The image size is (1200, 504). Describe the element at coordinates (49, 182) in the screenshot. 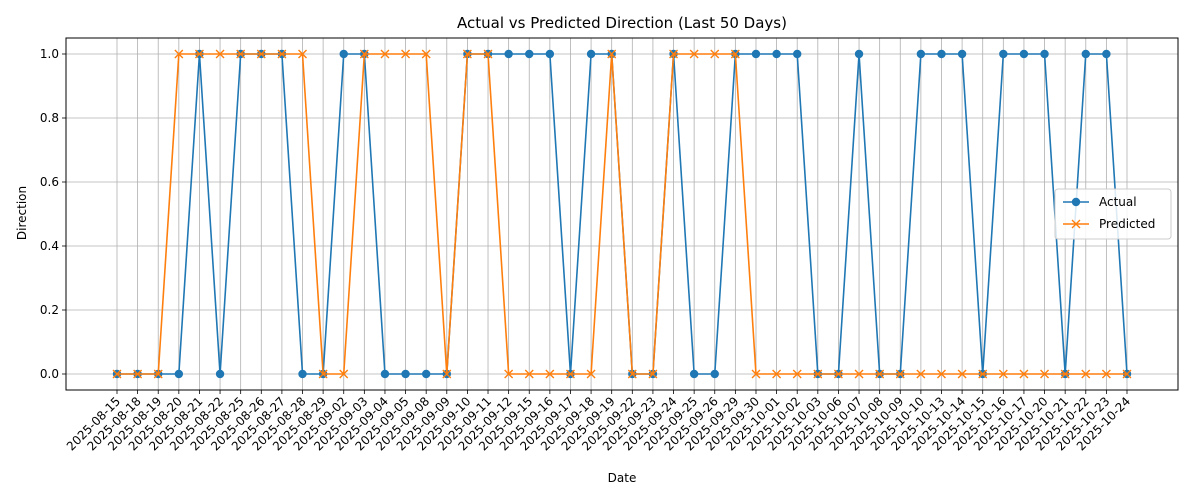

I see `y-tick-label: 0.6` at that location.